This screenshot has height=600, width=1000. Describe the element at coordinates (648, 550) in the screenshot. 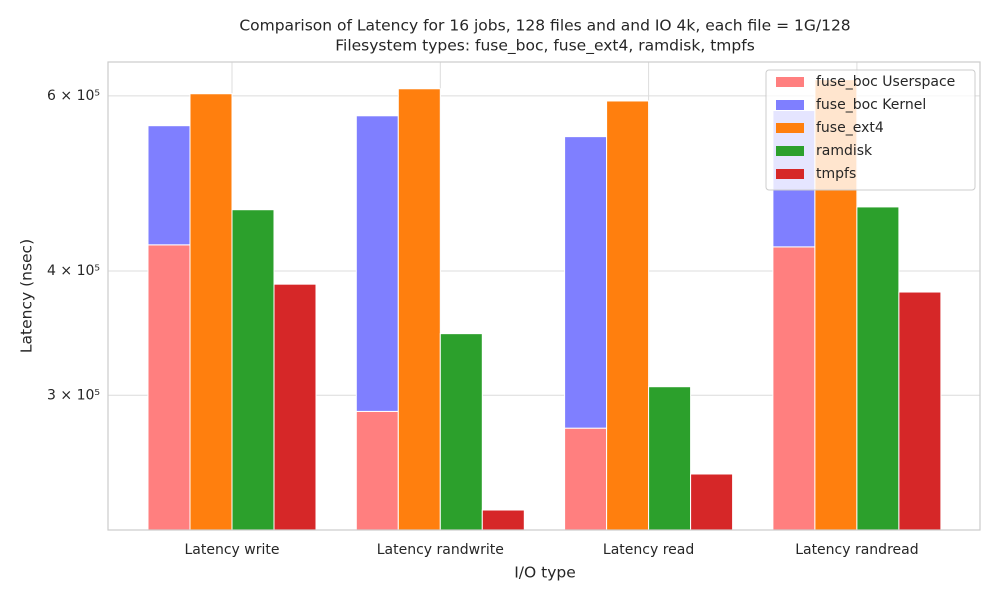

I see `x-tick-label: Latency read` at that location.